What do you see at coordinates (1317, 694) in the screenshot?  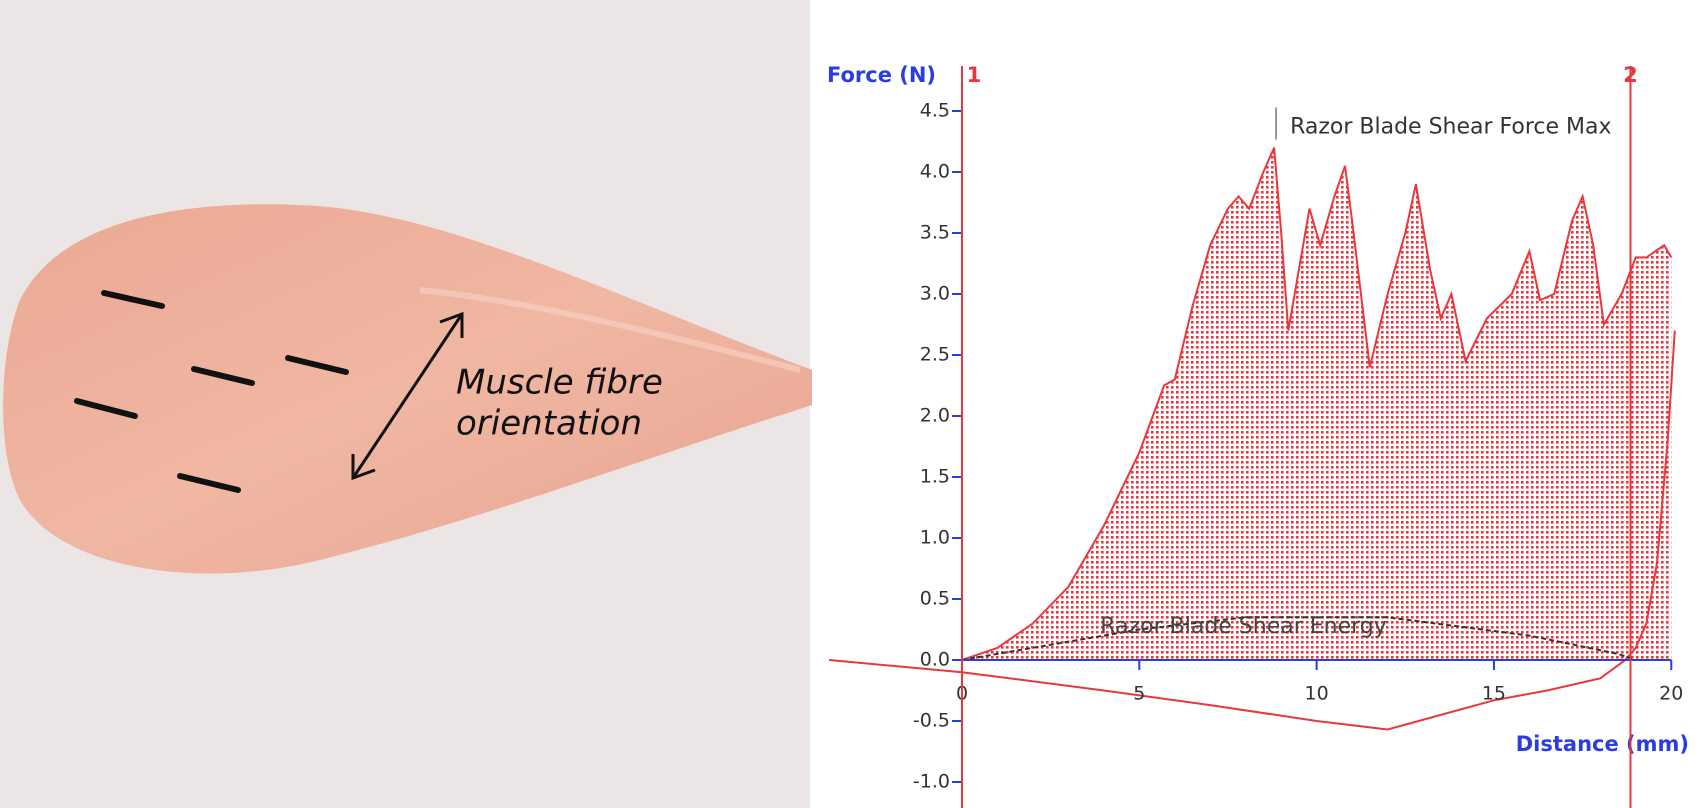 I see `x-tick-label: 10` at bounding box center [1317, 694].